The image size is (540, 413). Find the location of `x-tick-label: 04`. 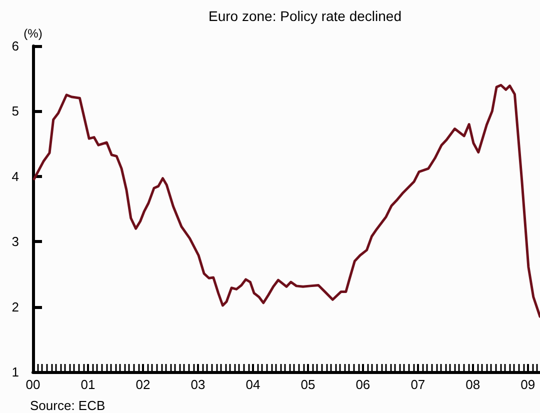

x-tick-label: 04 is located at coordinates (253, 384).